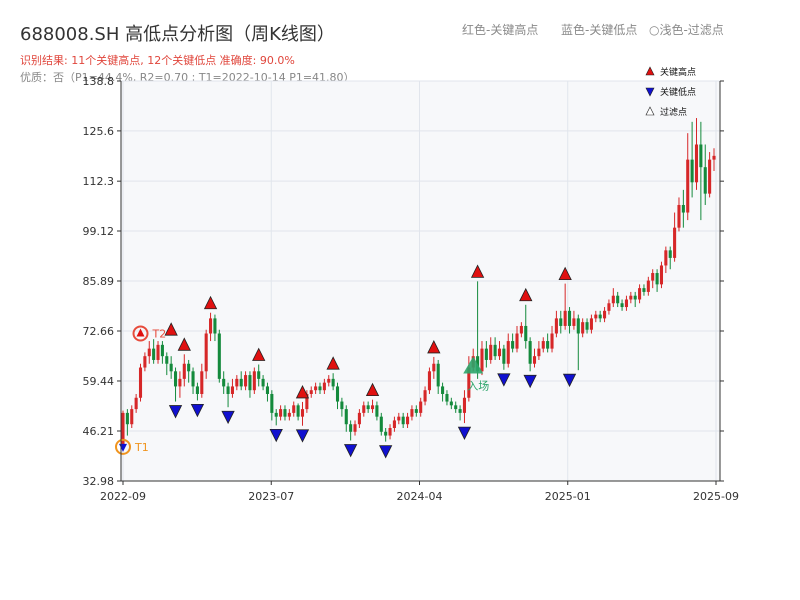 The width and height of the screenshot is (800, 600). Describe the element at coordinates (159, 334) in the screenshot. I see `t2-label: T2` at that location.